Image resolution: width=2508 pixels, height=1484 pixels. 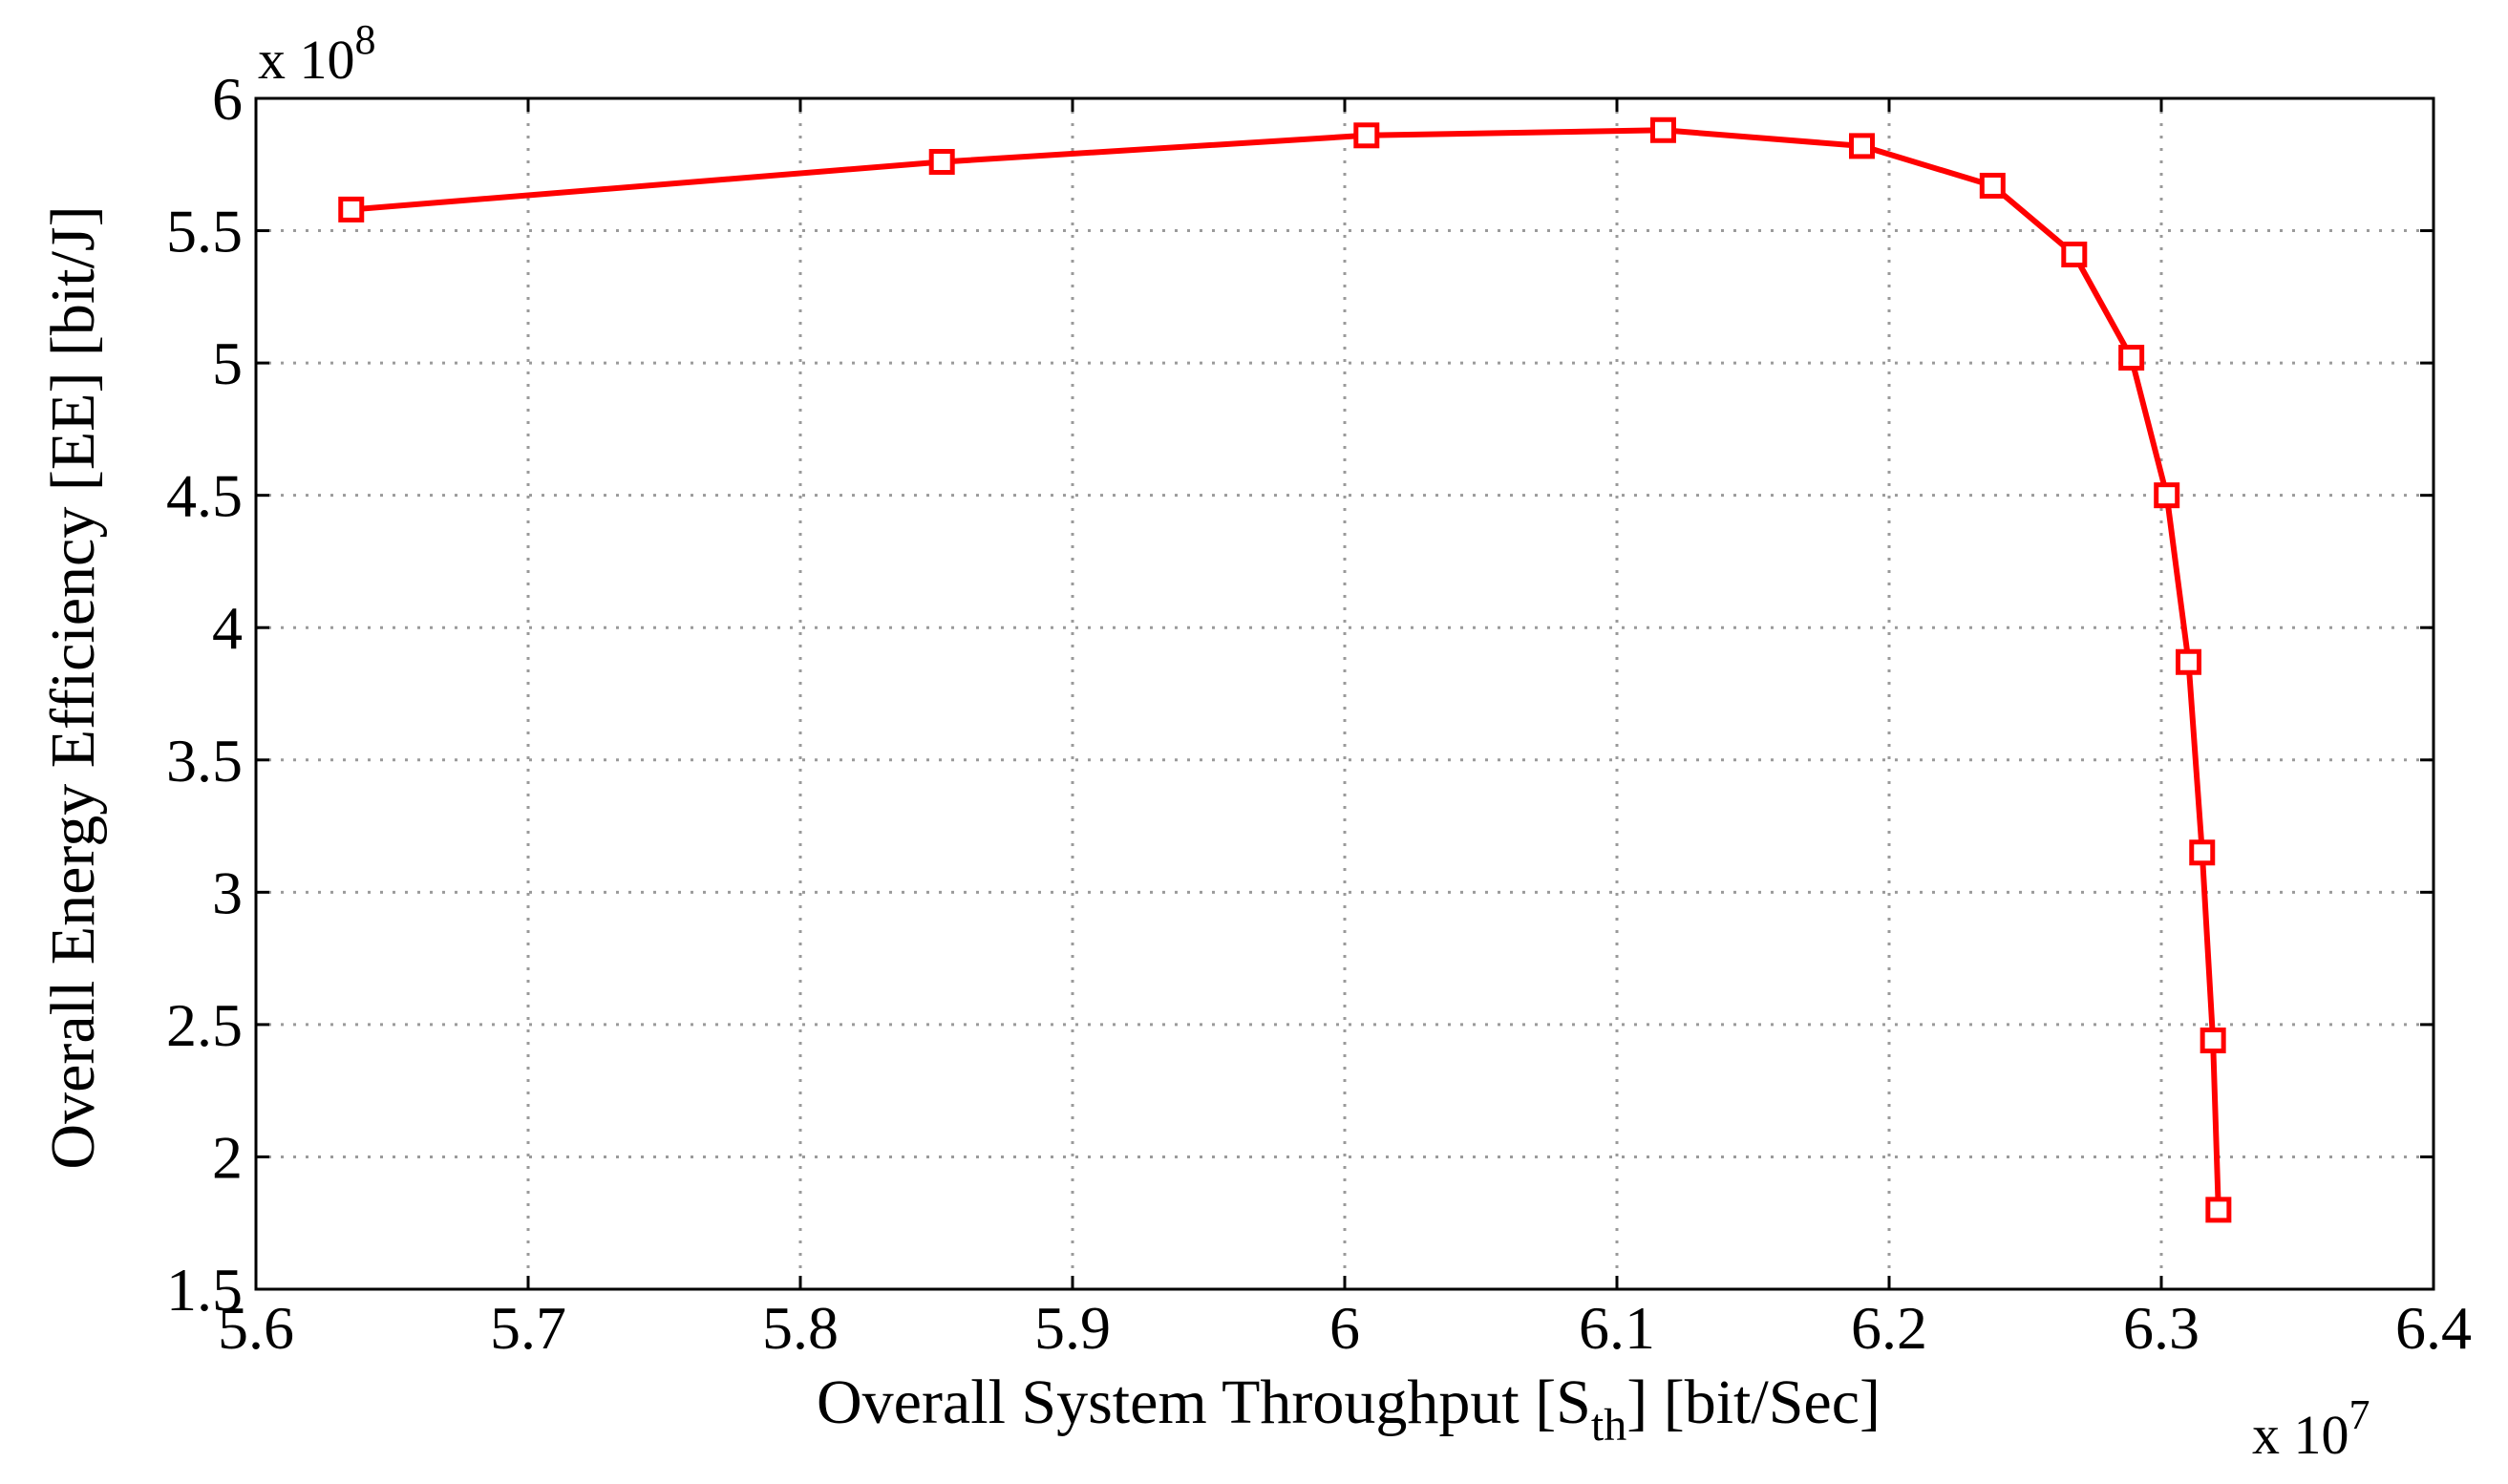 What do you see at coordinates (227, 1157) in the screenshot?
I see `y-tick-label: 2` at bounding box center [227, 1157].